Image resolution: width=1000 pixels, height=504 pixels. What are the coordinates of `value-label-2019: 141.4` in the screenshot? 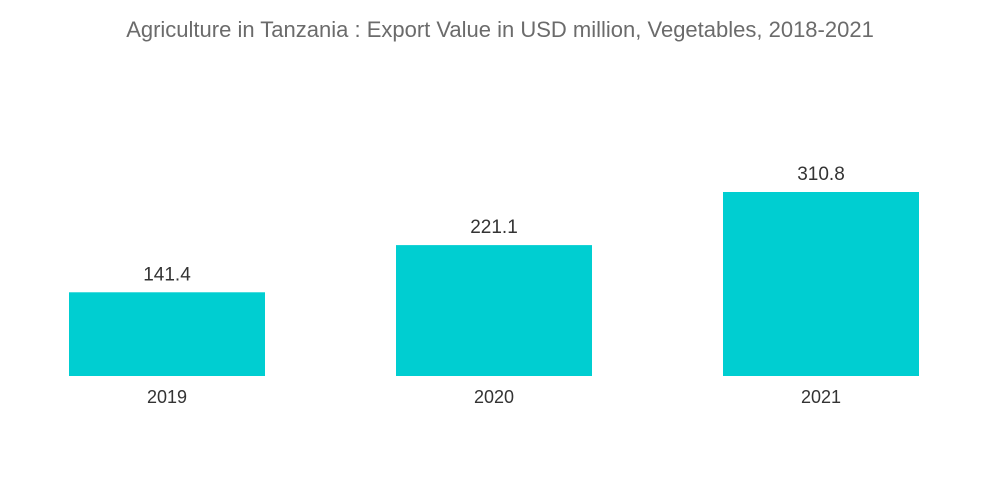 It's located at (167, 274).